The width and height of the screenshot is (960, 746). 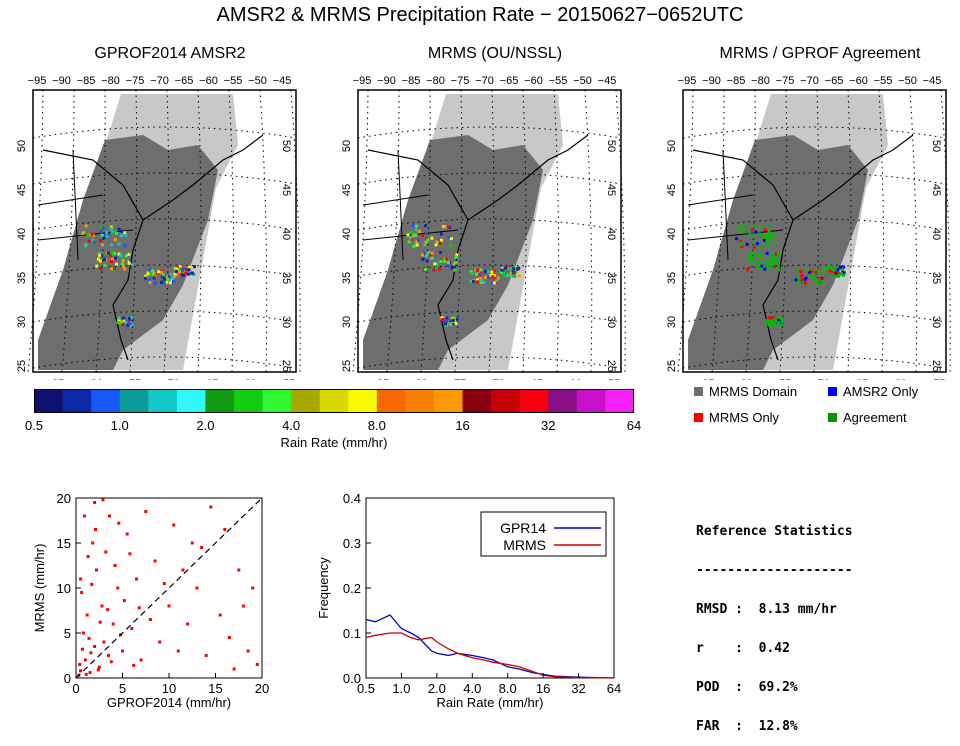 I want to click on legend-swatch, so click(x=698, y=417).